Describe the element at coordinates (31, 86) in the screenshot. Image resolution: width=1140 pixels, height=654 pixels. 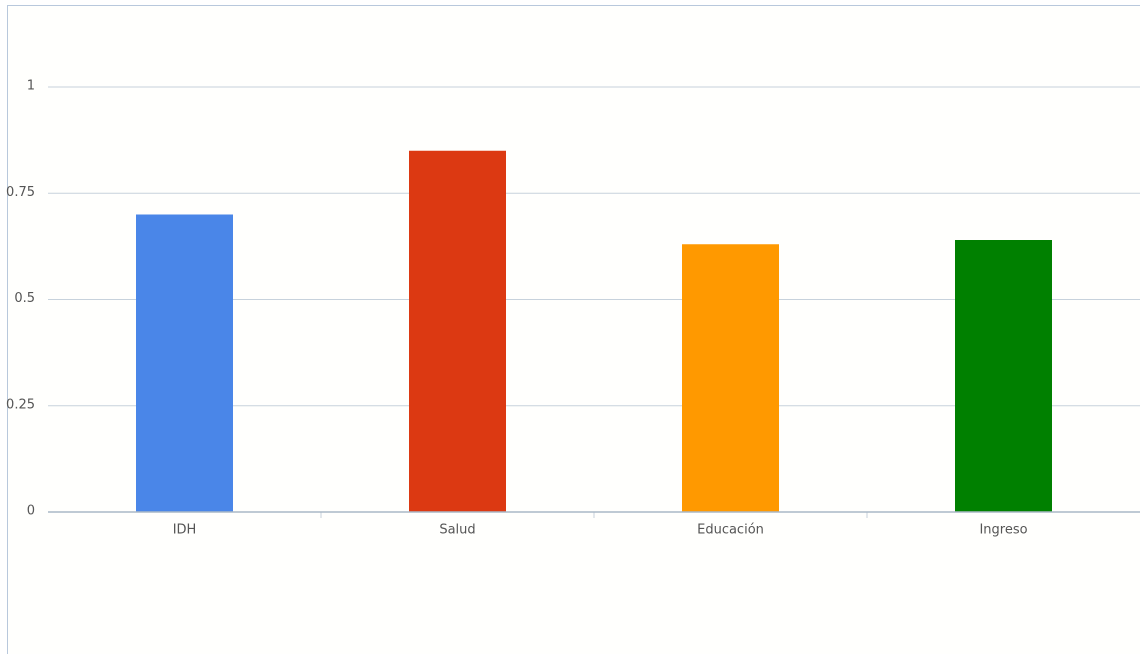
I see `y-tick-label: 1` at that location.